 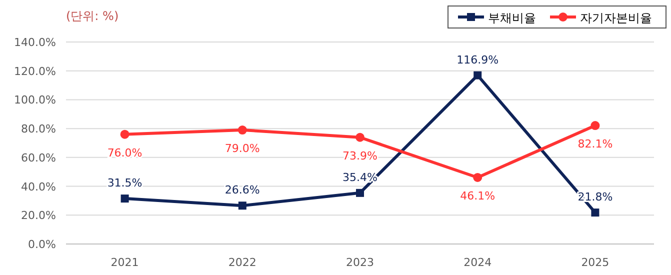 What do you see at coordinates (124, 262) in the screenshot?
I see `x-tick-label: 2021` at bounding box center [124, 262].